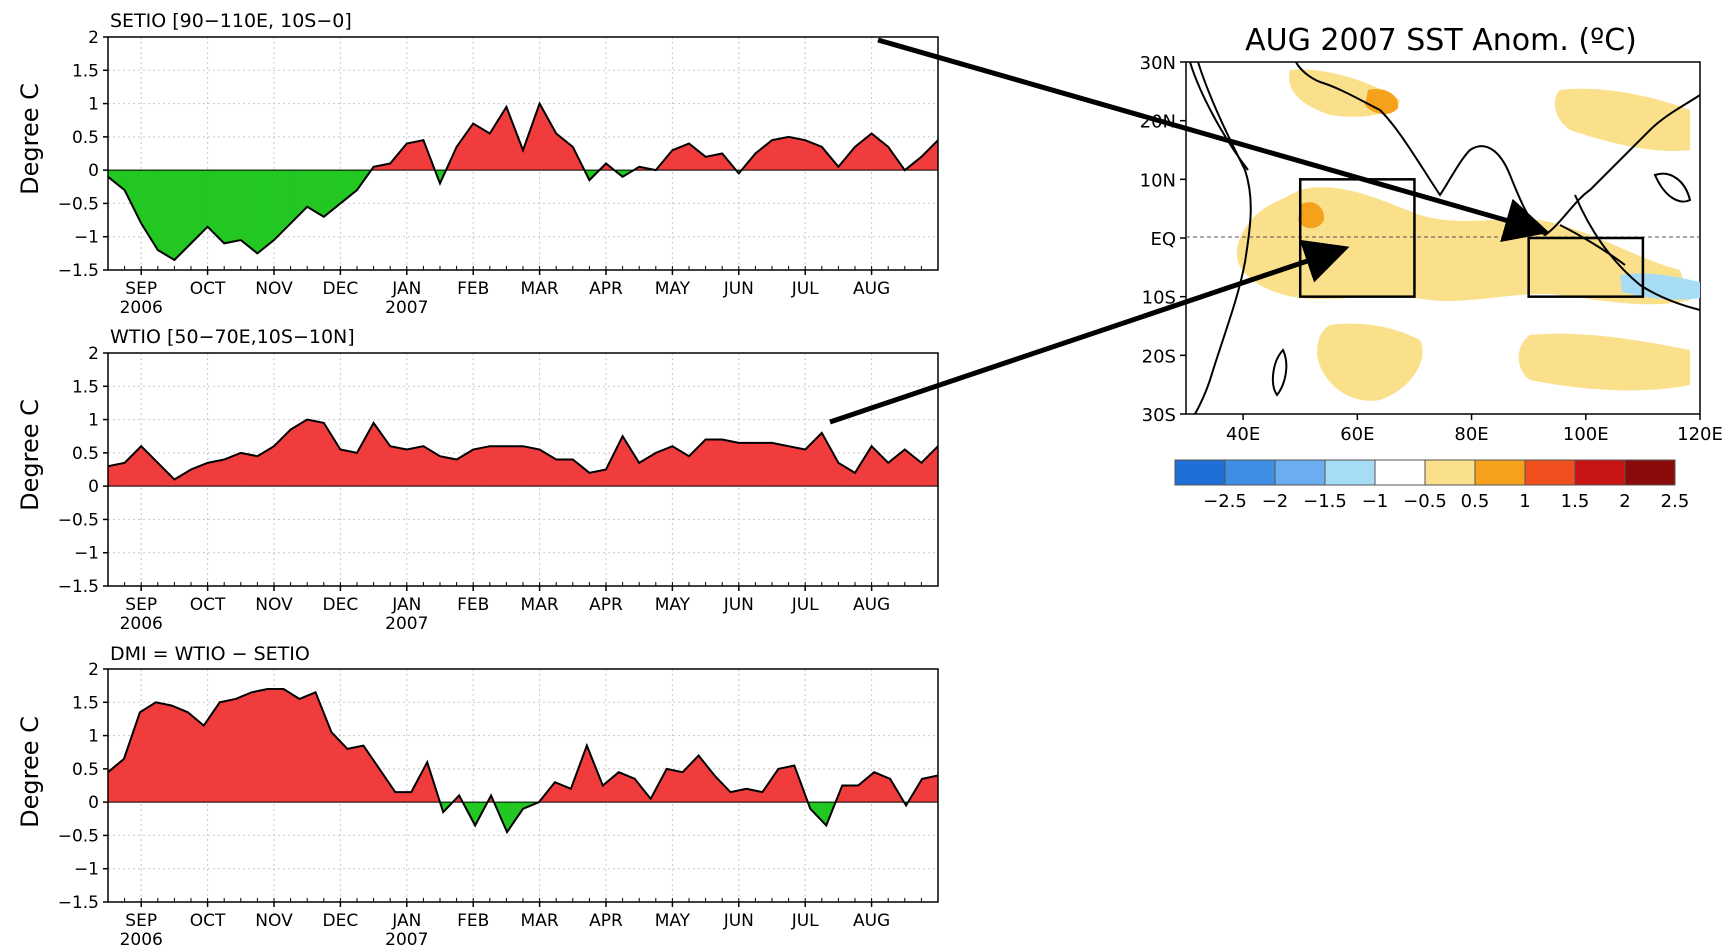  Describe the element at coordinates (1445, 238) in the screenshot. I see `coastlines` at that location.